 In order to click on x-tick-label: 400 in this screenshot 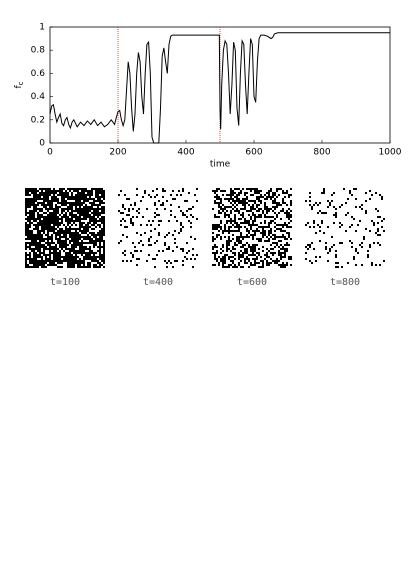, I will do `click(185, 153)`.